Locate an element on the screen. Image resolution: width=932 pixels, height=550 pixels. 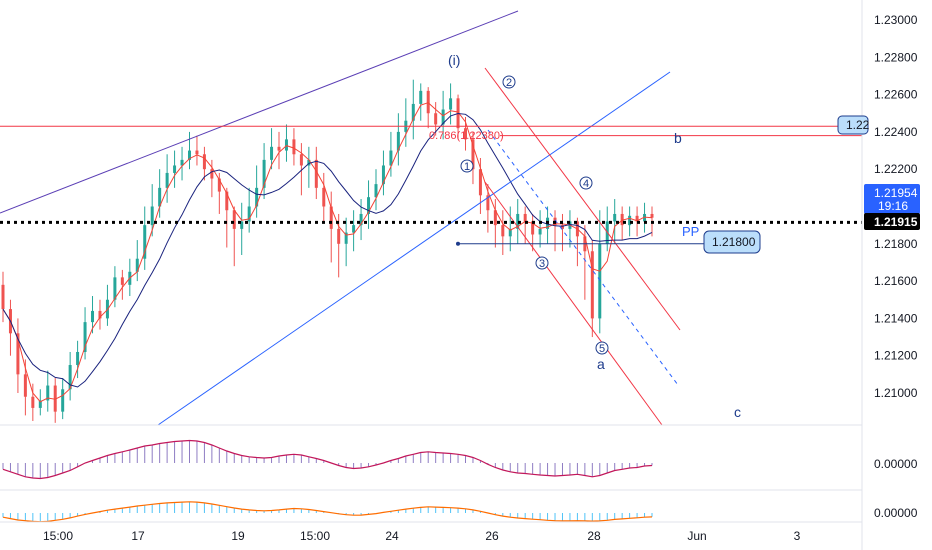
current-price-tag: 1.21954 19:16 is located at coordinates (892, 199).